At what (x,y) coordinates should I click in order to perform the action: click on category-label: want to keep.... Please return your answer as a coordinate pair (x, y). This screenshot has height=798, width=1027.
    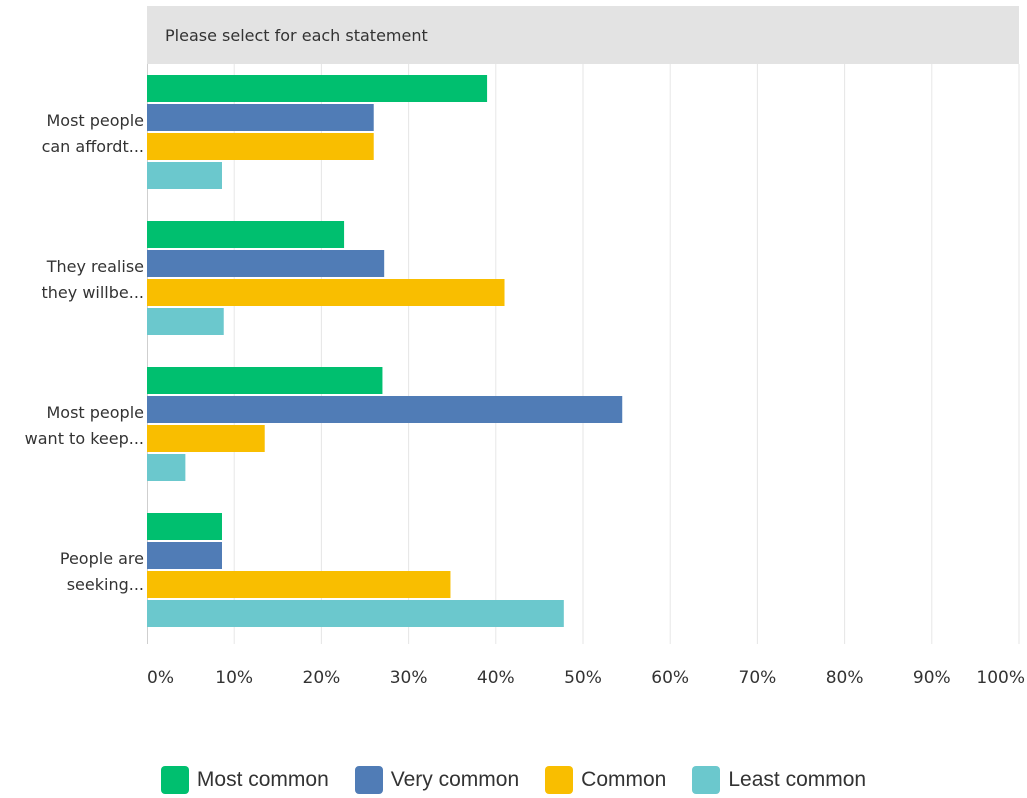
    Looking at the image, I should click on (84, 438).